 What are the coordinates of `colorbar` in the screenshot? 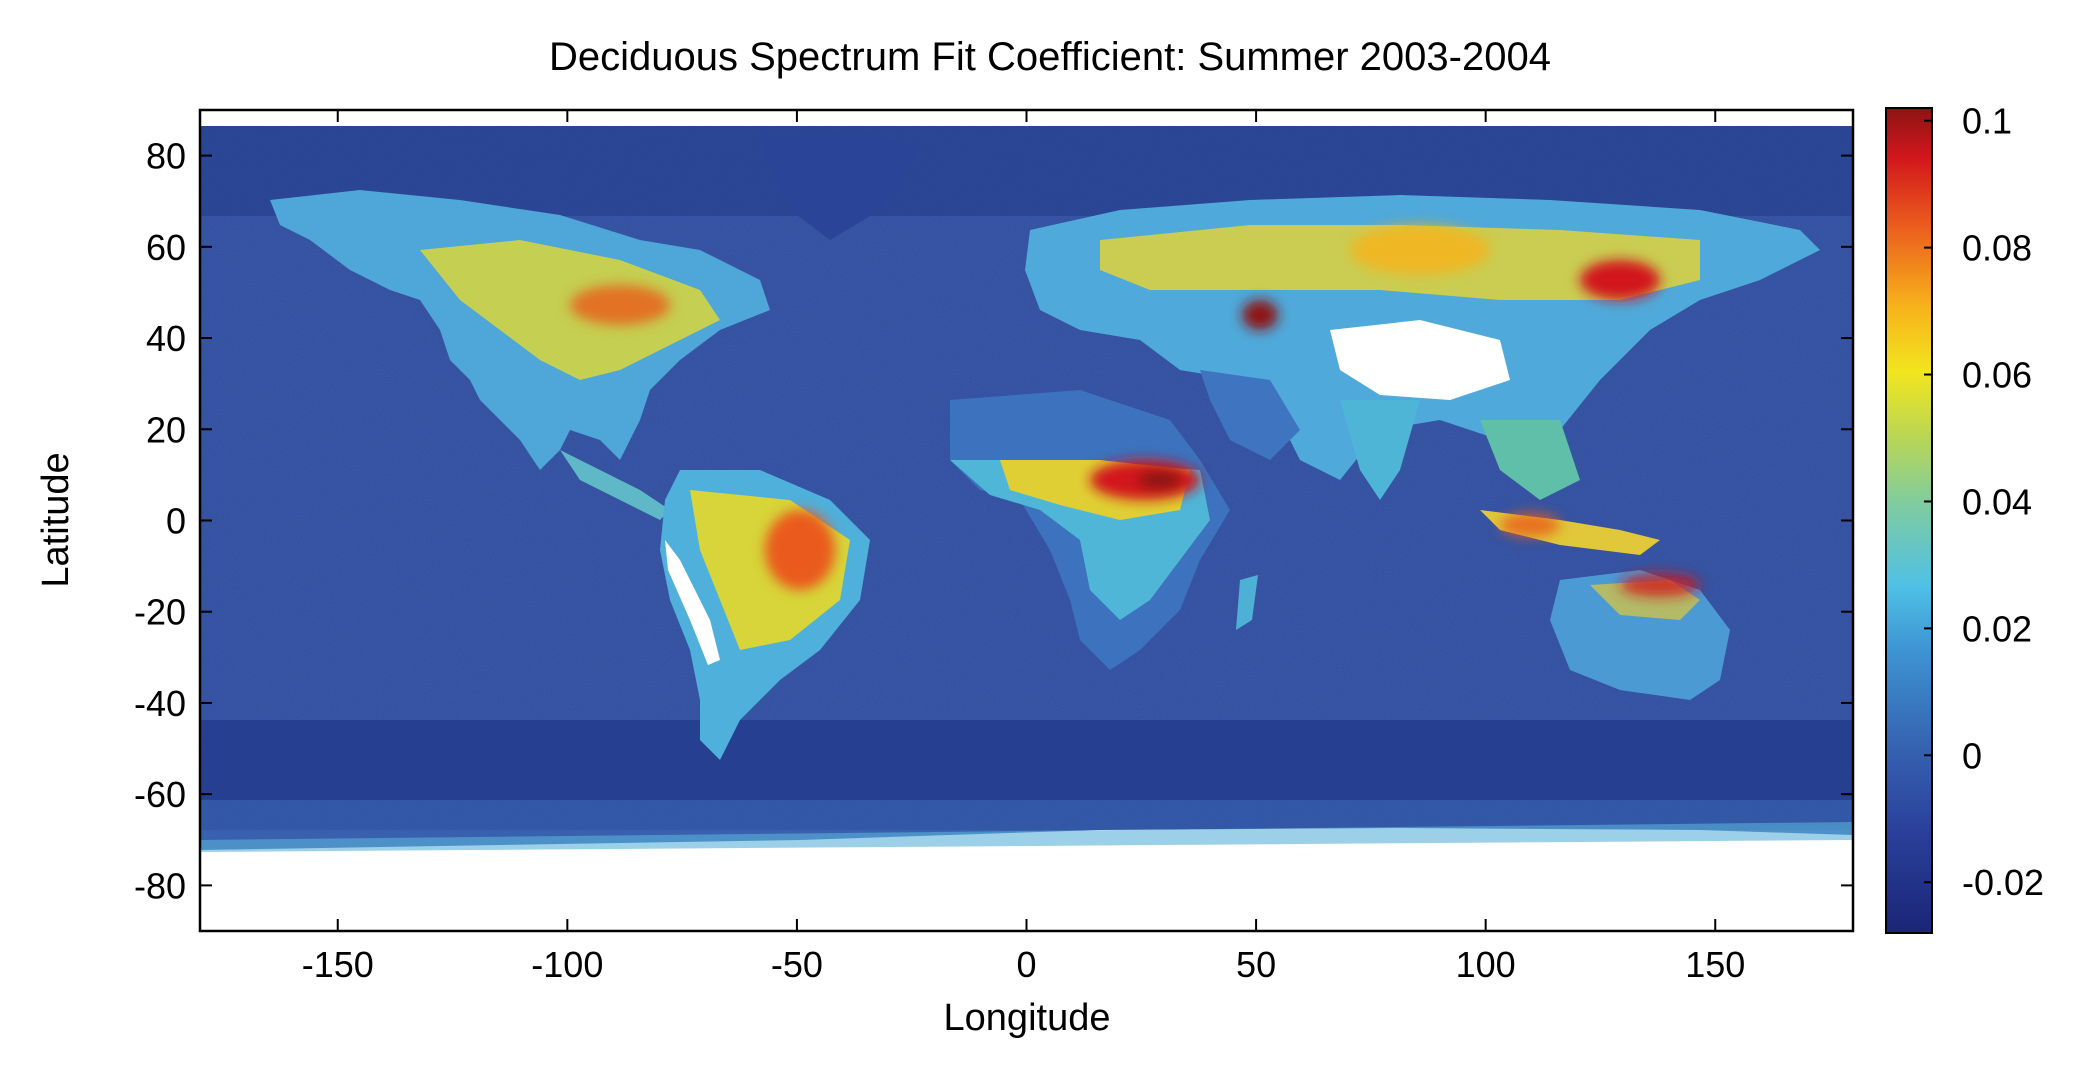 It's located at (1909, 520).